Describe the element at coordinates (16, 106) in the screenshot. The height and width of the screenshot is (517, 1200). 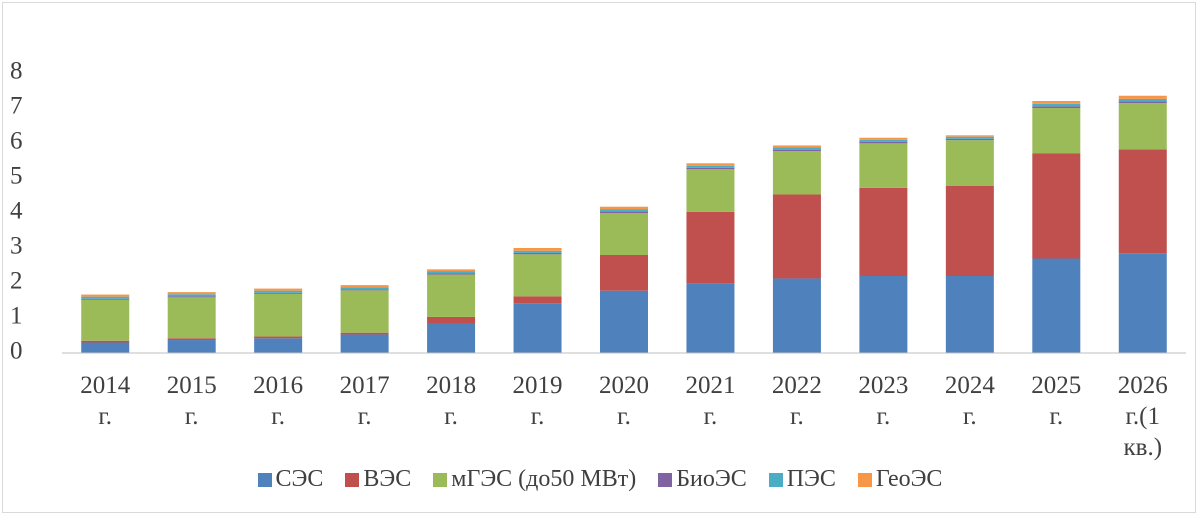
I see `y-tick-label: 7` at that location.